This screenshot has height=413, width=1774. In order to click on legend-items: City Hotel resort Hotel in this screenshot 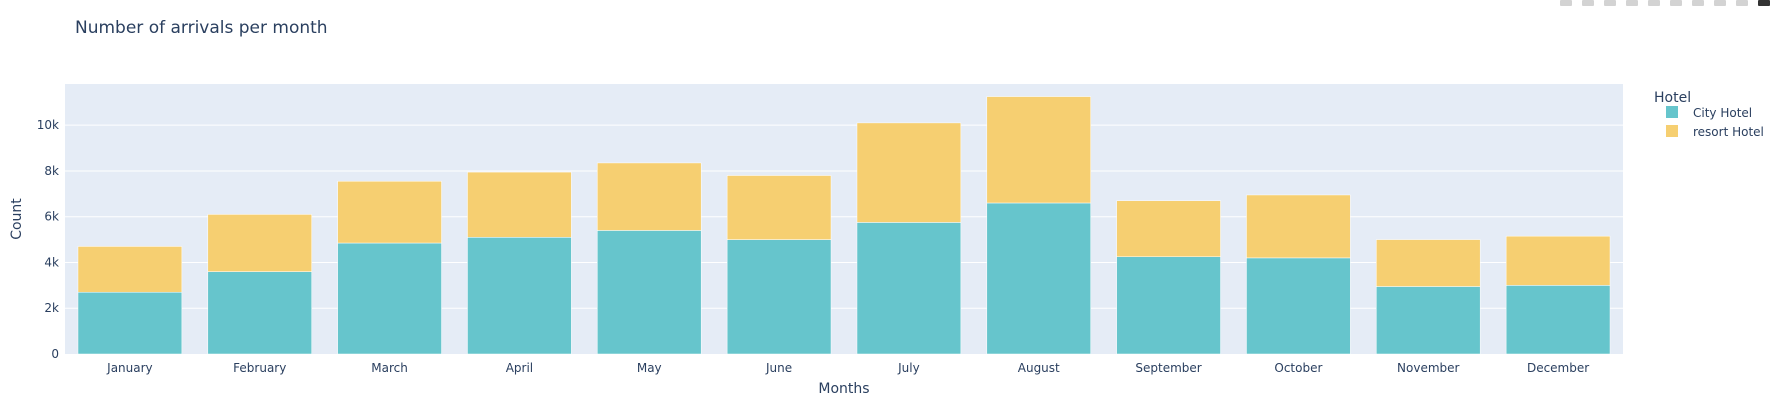, I will do `click(1715, 122)`.